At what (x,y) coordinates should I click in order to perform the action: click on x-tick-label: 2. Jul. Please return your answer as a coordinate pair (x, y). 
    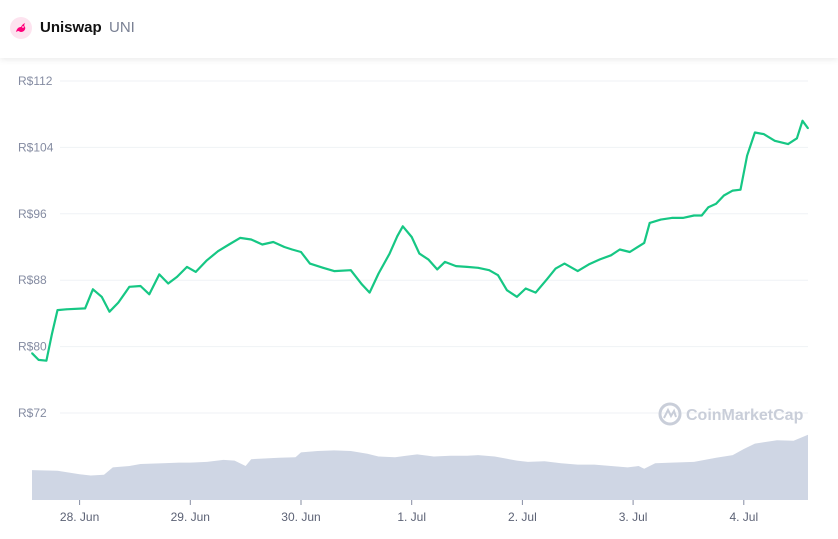
    Looking at the image, I should click on (522, 517).